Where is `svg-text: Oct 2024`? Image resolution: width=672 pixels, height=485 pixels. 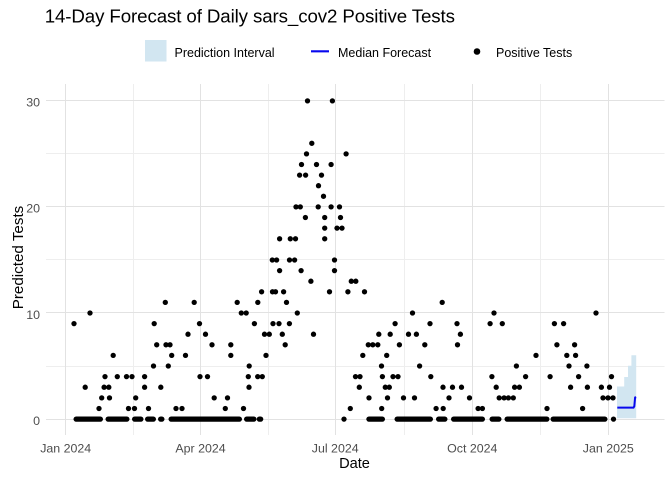
svg-text: Oct 2024 is located at coordinates (472, 449).